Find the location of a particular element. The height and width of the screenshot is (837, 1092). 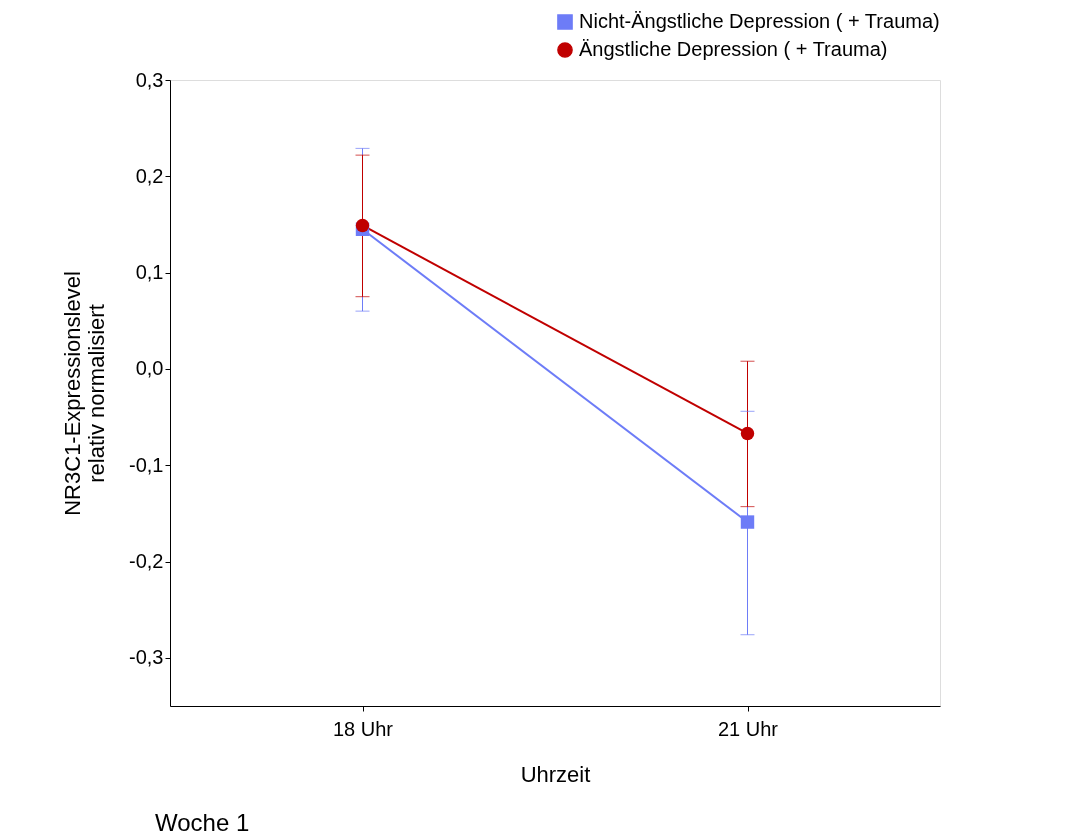

legend-label: Nicht-Ängstliche Depression ( + Trauma) is located at coordinates (759, 21).